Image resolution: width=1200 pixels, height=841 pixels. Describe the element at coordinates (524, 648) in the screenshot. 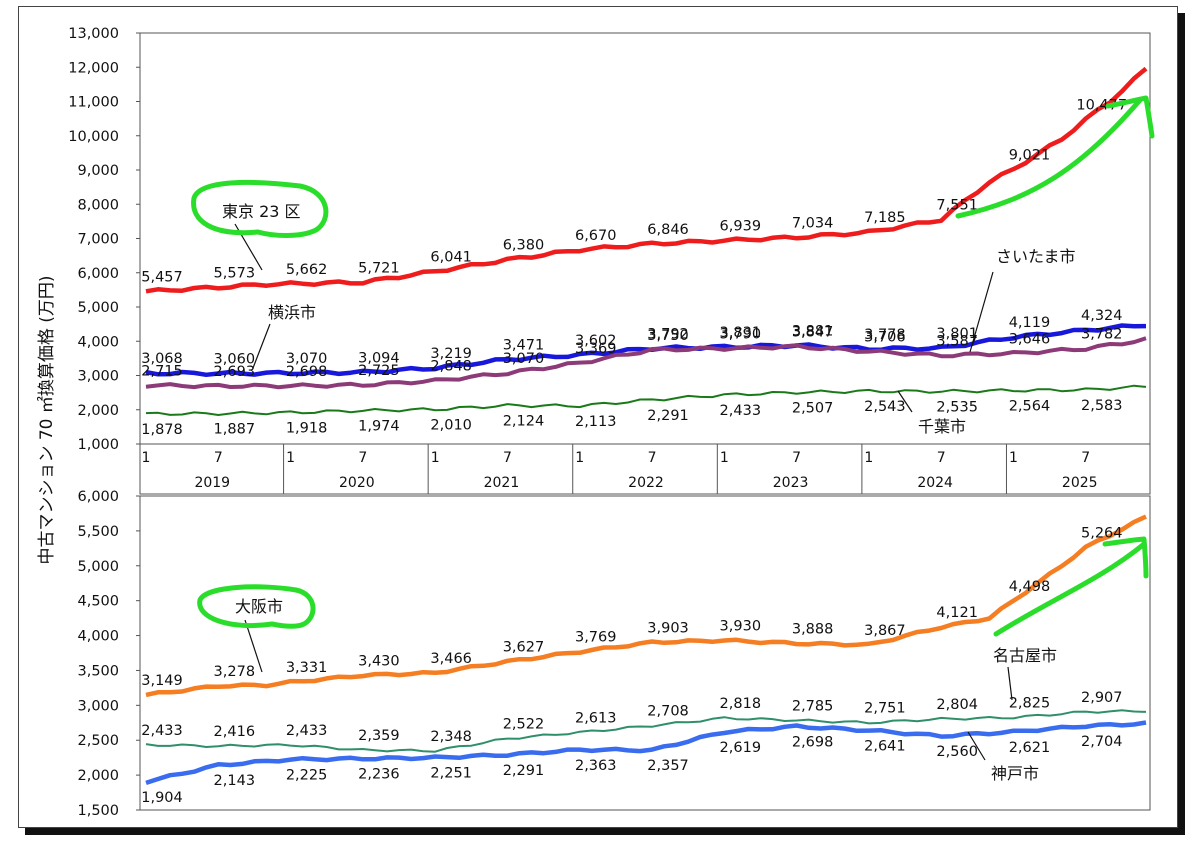

I see `data-label-osaka: 3,627` at that location.